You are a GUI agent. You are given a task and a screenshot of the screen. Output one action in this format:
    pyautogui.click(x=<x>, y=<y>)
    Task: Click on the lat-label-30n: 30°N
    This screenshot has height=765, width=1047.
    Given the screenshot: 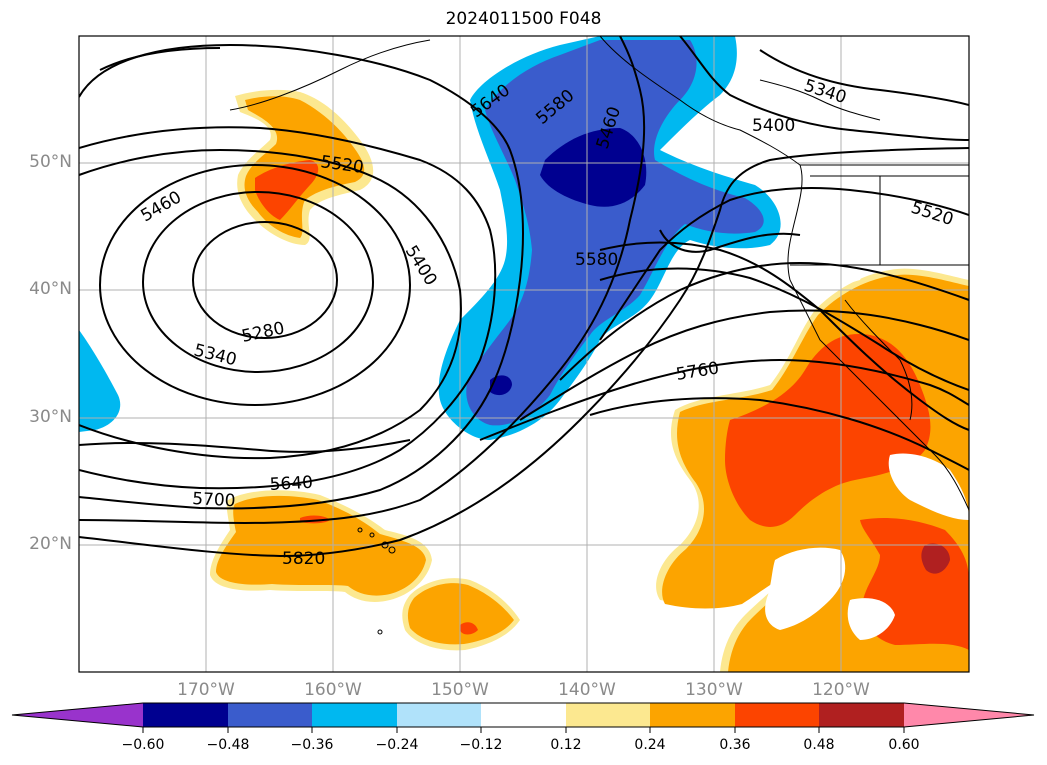 What is the action you would take?
    pyautogui.click(x=50, y=417)
    